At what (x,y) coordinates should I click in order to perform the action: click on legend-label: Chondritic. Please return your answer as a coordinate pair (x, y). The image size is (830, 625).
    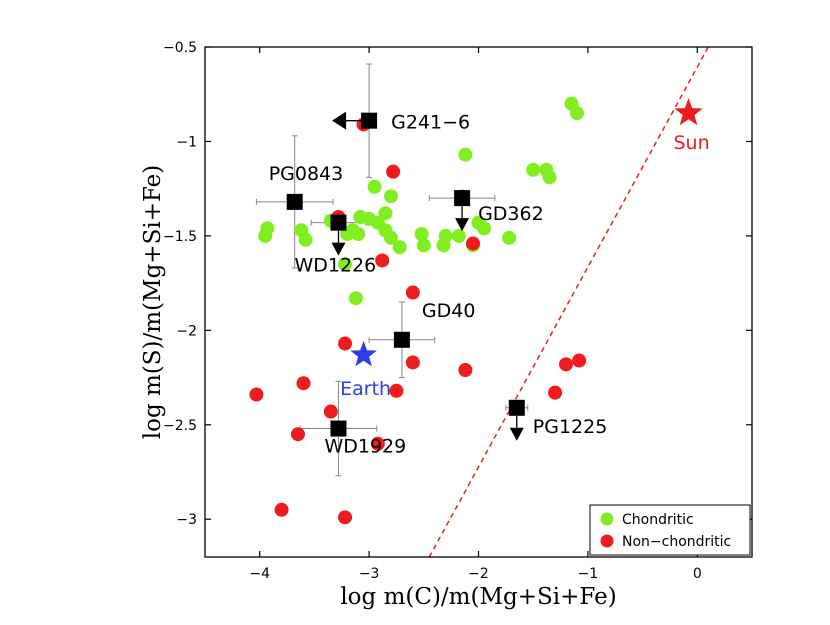
    Looking at the image, I should click on (658, 520).